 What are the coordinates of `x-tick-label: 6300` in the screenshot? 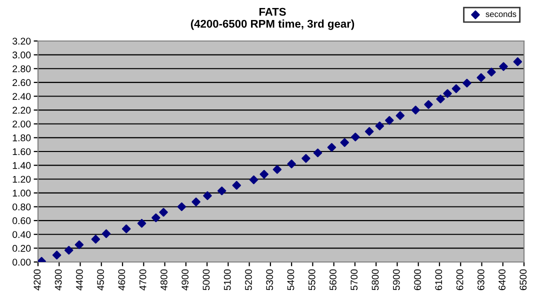 It's located at (480, 279).